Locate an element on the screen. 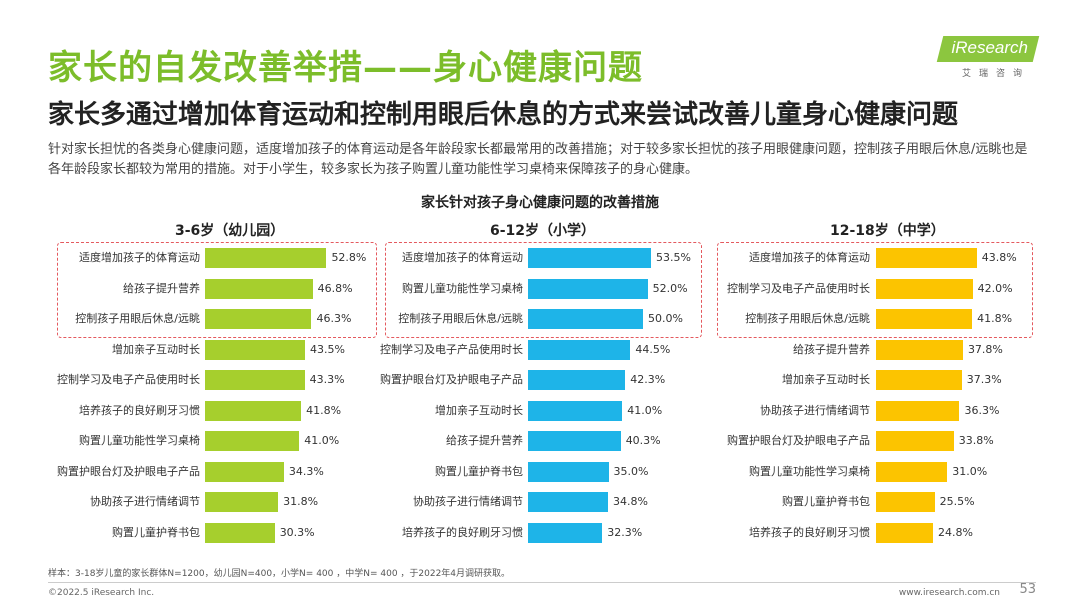  value-label: 34.3% is located at coordinates (306, 471).